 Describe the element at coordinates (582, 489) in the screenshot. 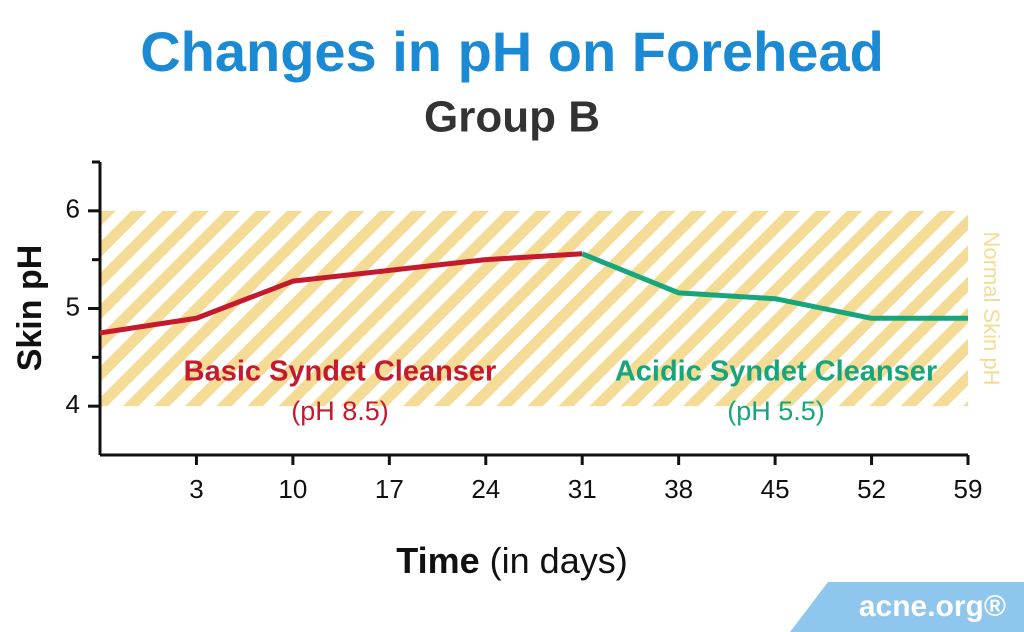

I see `x-tick-label: 31` at that location.